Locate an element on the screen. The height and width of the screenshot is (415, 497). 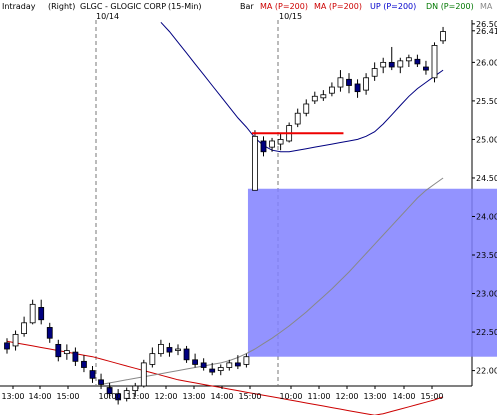
header-mode: Intraday is located at coordinates (19, 6).